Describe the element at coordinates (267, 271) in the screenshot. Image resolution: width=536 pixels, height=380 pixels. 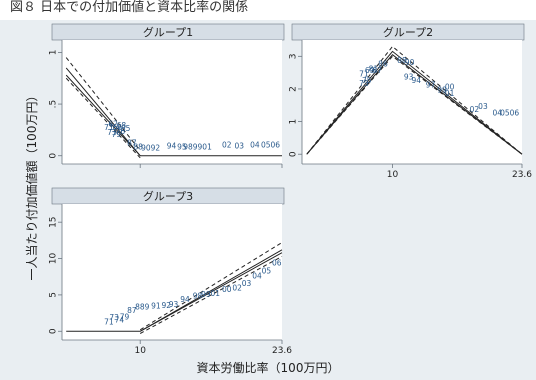
I see `point-label: 05` at that location.